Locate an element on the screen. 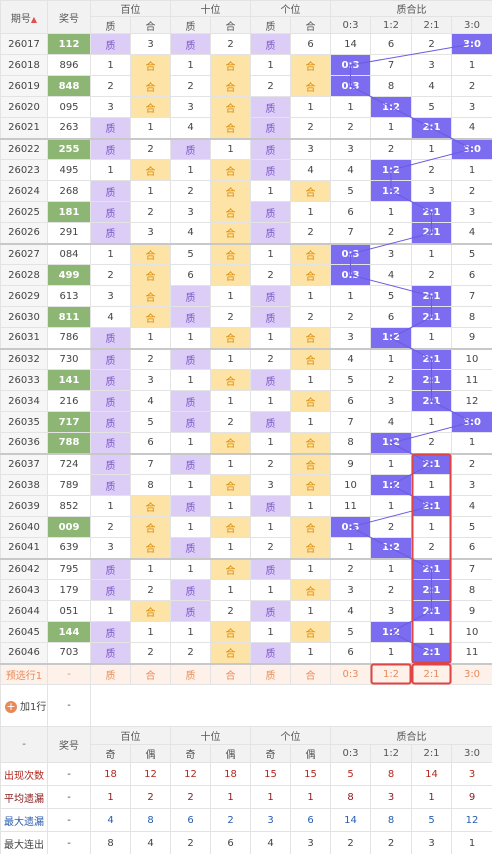 The image size is (492, 854). stats-value-text: 8 is located at coordinates (350, 797).